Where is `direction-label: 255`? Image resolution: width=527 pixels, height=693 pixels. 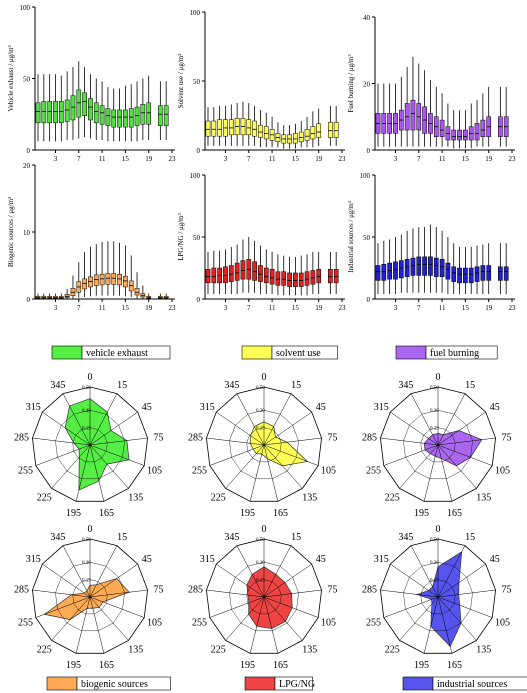 direction-label: 255 is located at coordinates (373, 622).